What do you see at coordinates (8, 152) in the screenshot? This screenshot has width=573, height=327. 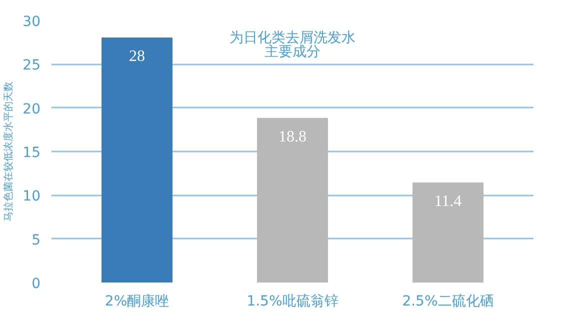 I see `y-axis-title: 马拉色菌在较低浓度水平的天数` at bounding box center [8, 152].